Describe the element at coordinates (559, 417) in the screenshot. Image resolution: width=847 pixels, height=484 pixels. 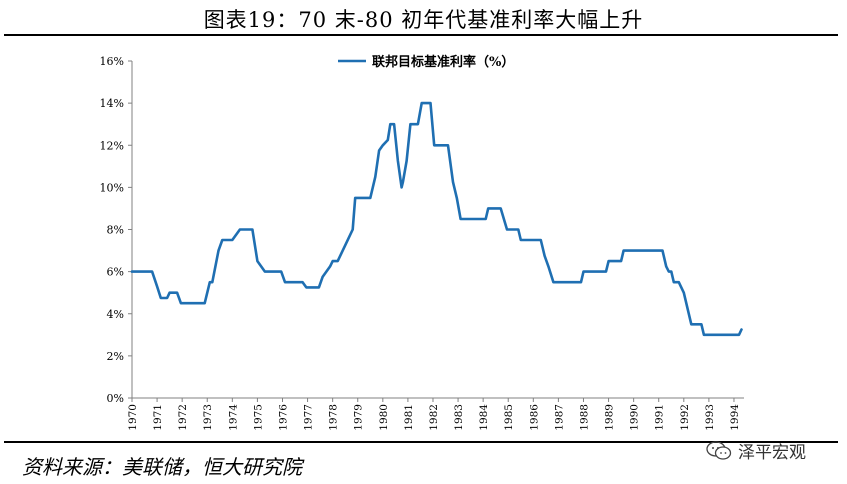
I see `x-tick-label: 1987` at that location.